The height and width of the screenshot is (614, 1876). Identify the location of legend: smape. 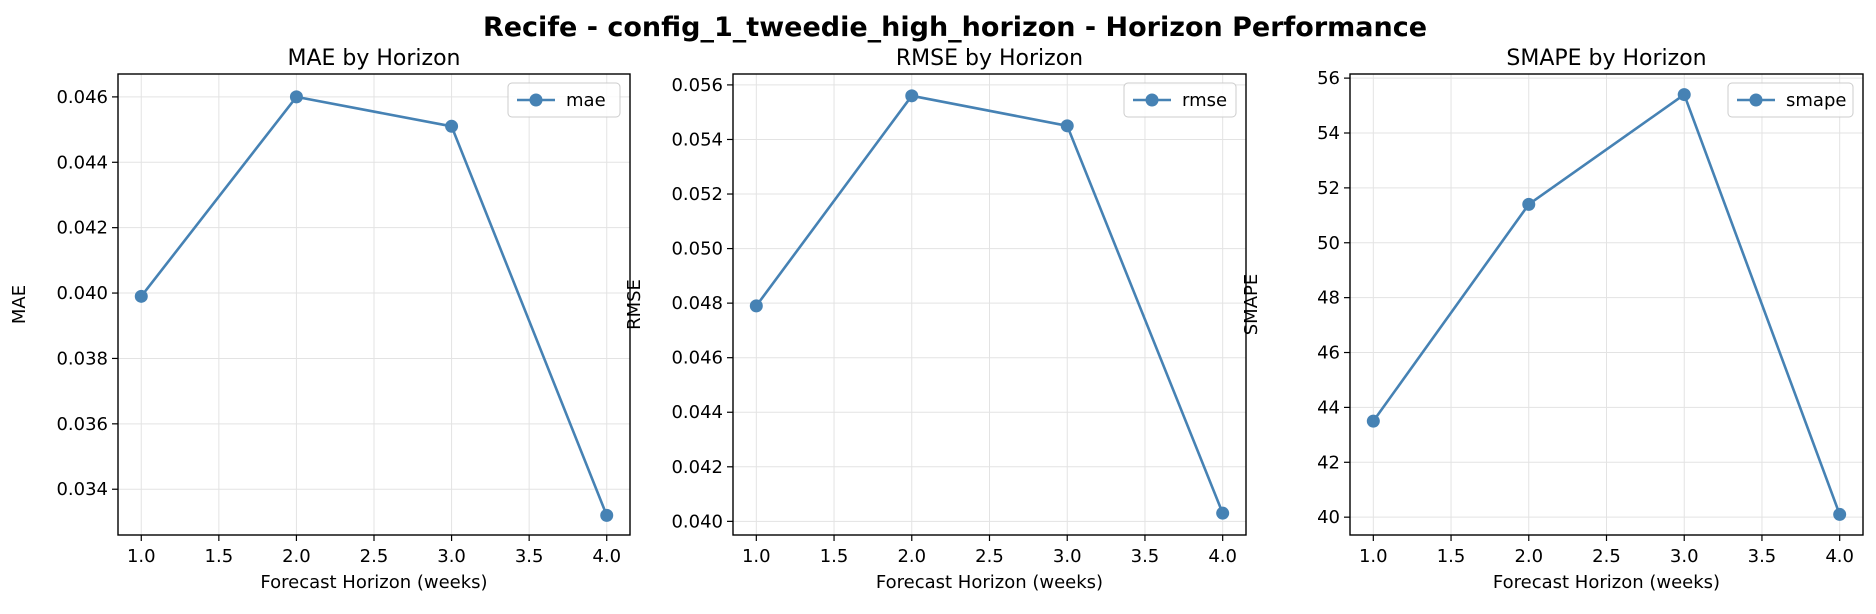
(1790, 100).